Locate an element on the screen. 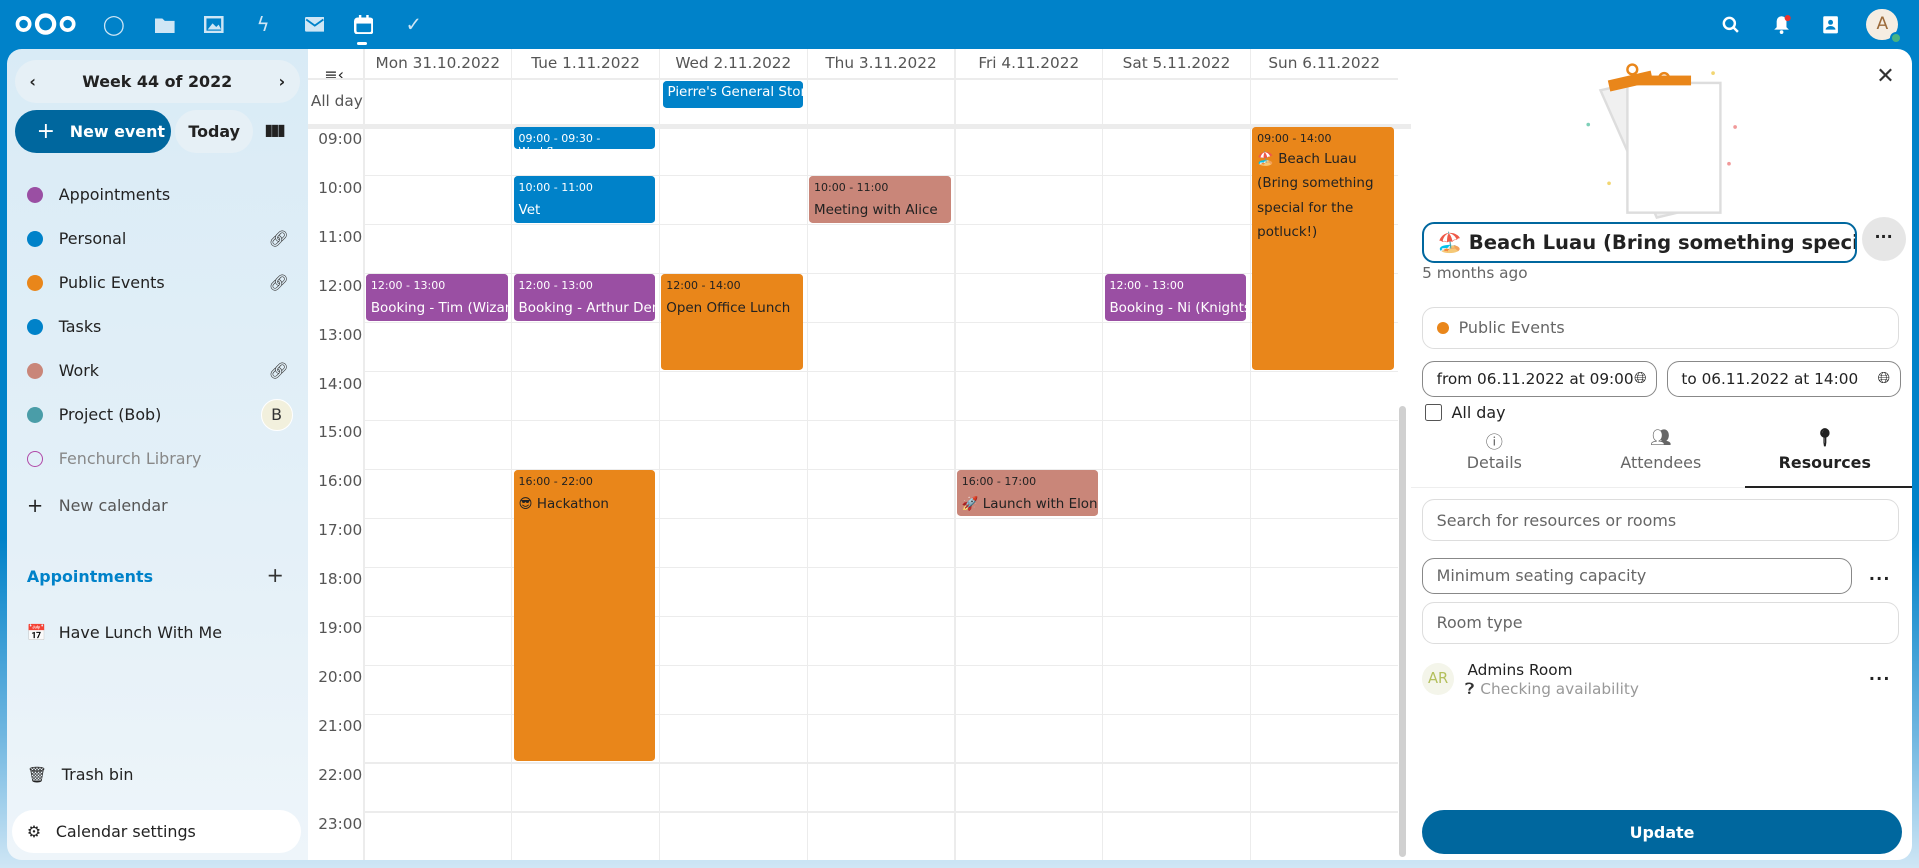  event-title: Booking - Ni (Knights is located at coordinates (1178, 308).